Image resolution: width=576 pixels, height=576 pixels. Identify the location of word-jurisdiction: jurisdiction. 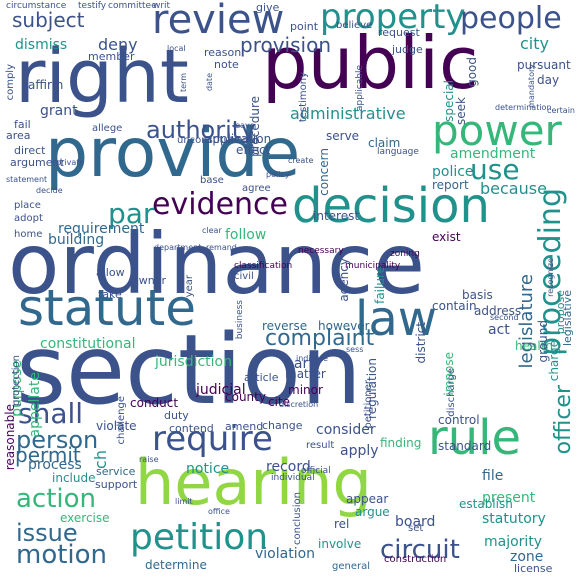
(193, 362).